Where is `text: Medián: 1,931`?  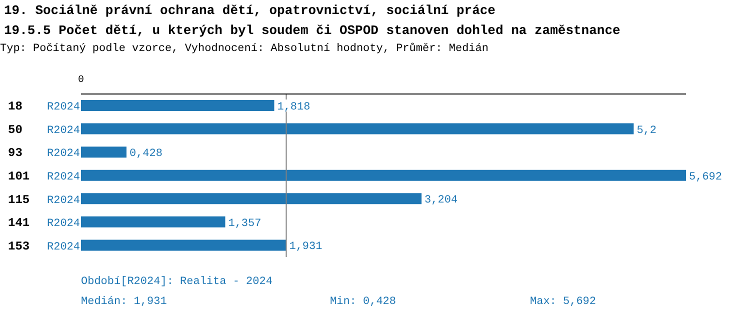
text: Medián: 1,931 is located at coordinates (124, 302).